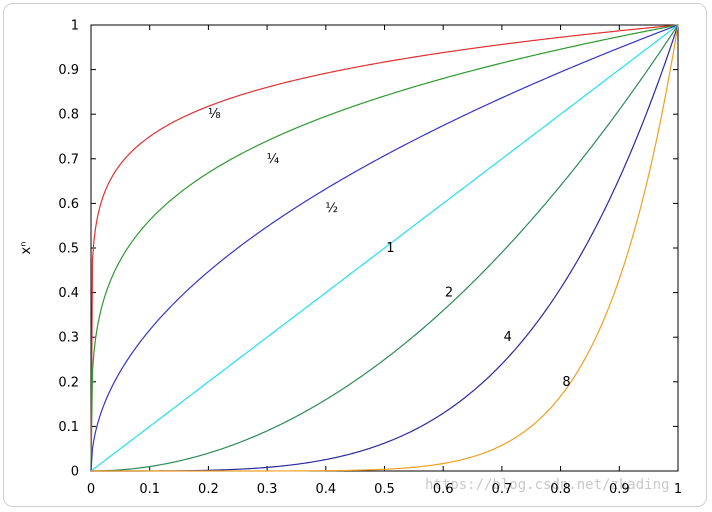 Image resolution: width=712 pixels, height=512 pixels. Describe the element at coordinates (68, 293) in the screenshot. I see `y-tick-label: 0.4` at that location.